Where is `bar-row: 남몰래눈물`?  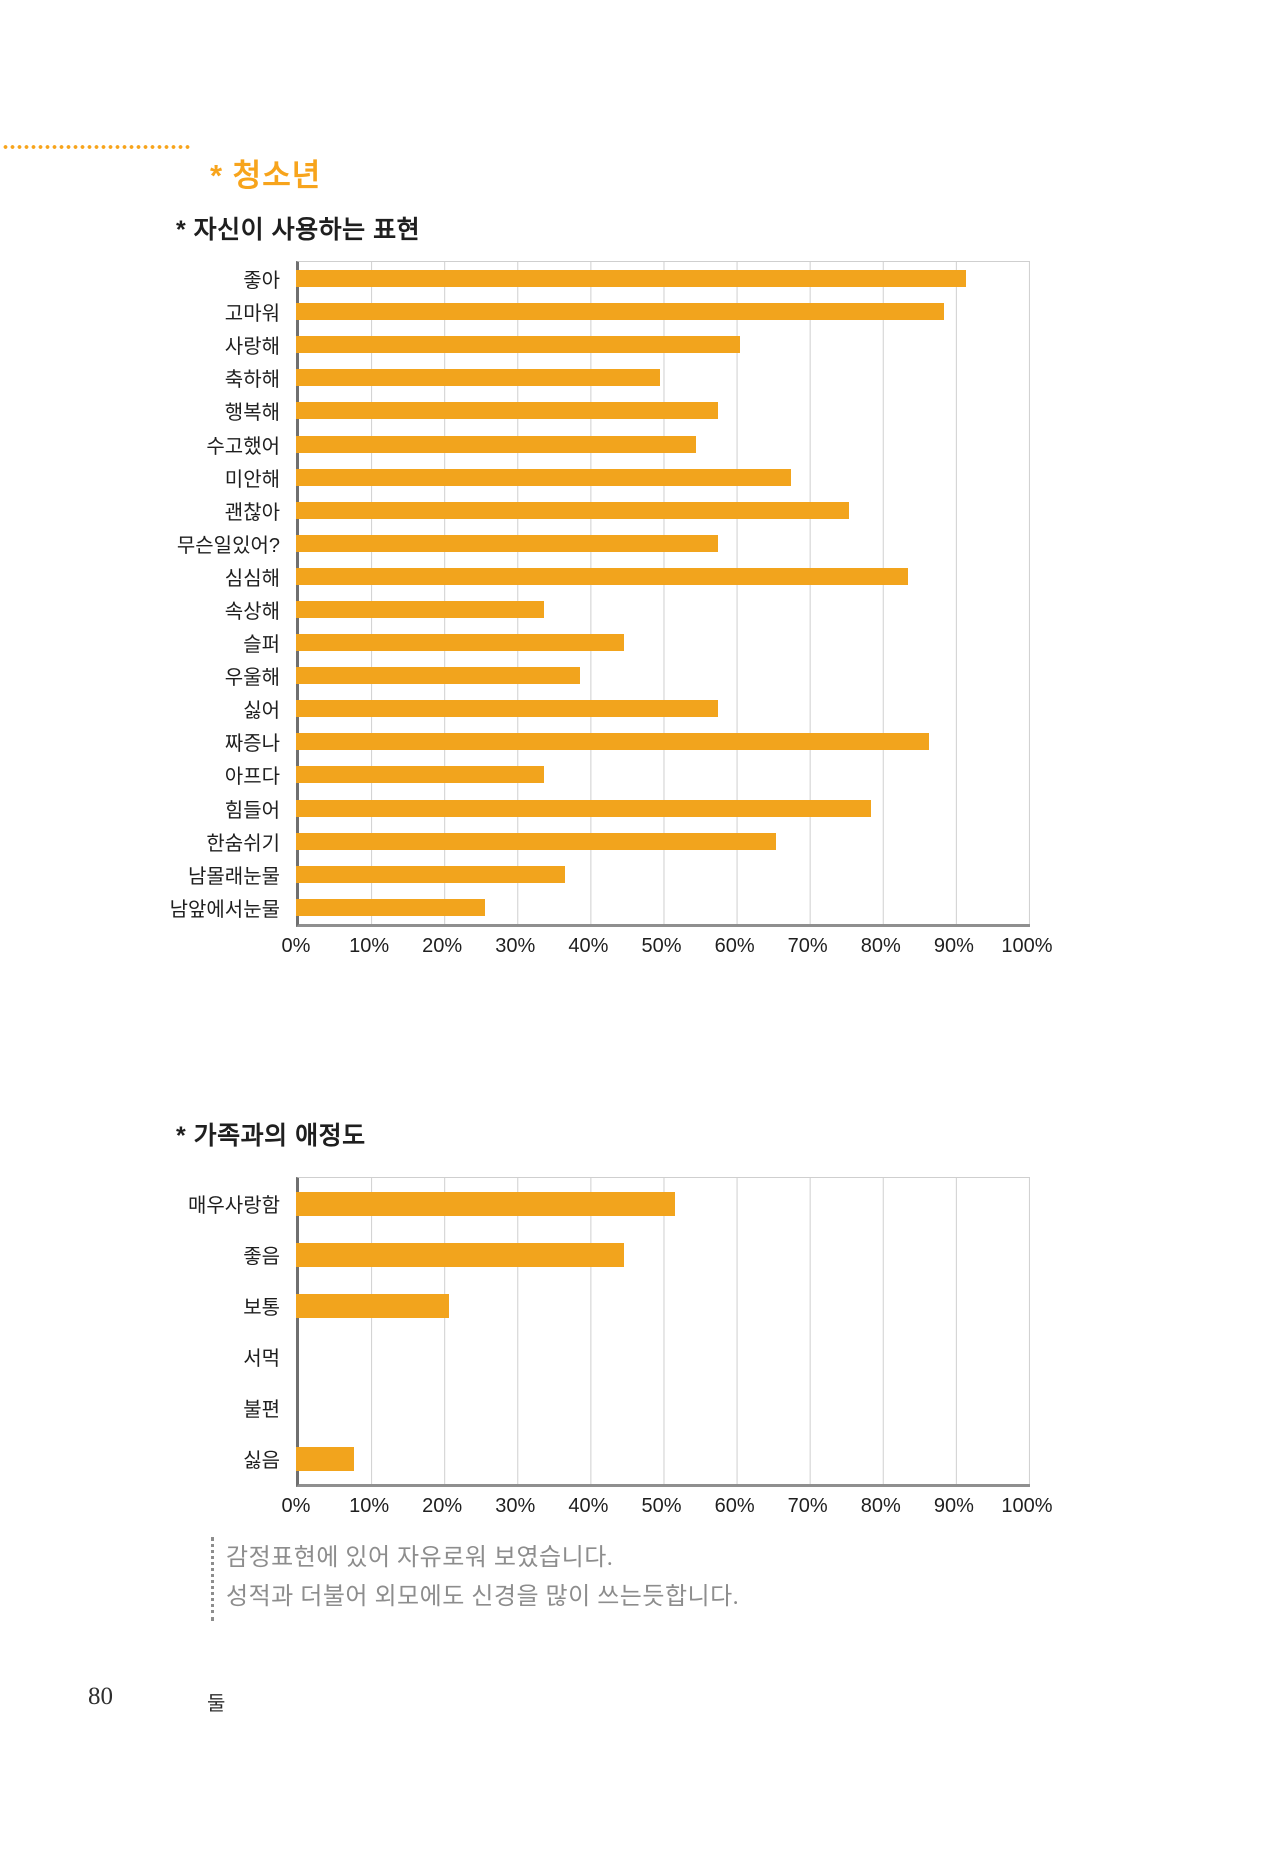
bar-row: 남몰래눈물 is located at coordinates (578, 874).